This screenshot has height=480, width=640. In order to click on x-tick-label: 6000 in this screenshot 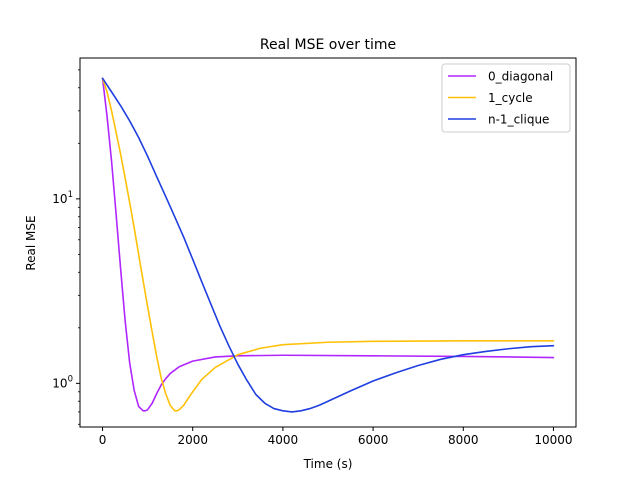, I will do `click(373, 440)`.